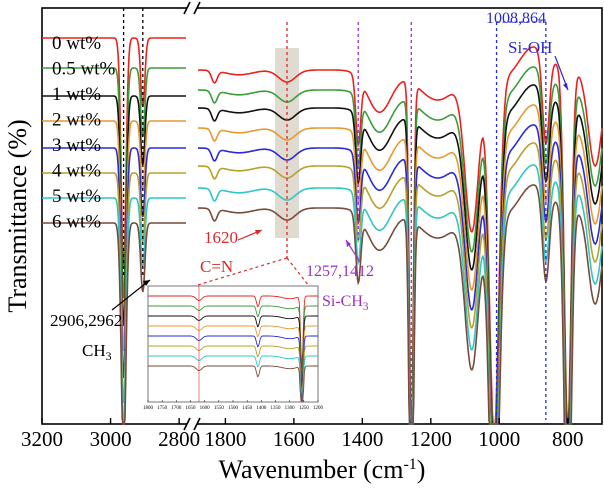 The image size is (604, 489). Describe the element at coordinates (84, 69) in the screenshot. I see `legend-label-1: 0.5 wt%` at that location.